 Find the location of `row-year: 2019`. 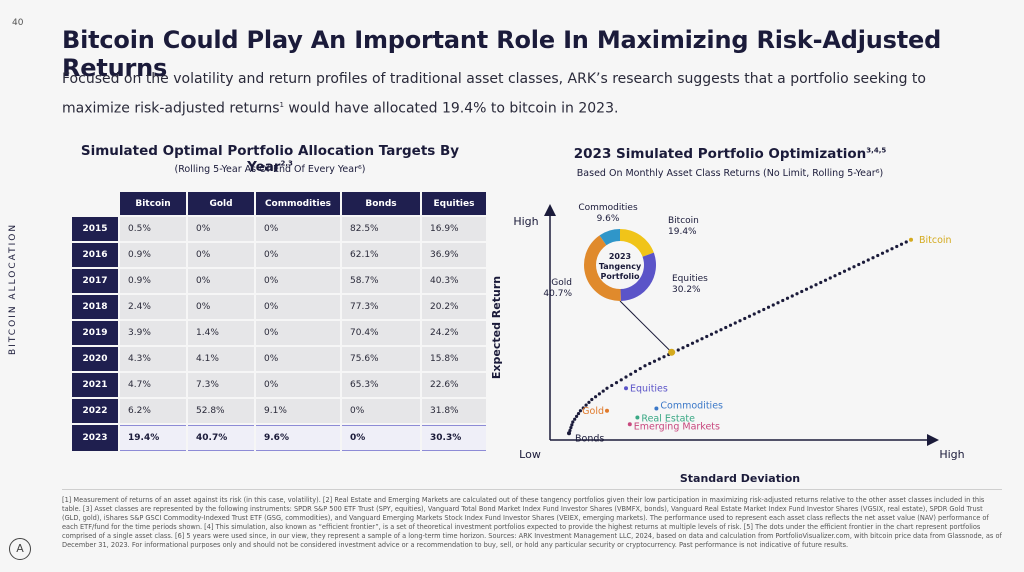

row-year: 2019 is located at coordinates (95, 333).